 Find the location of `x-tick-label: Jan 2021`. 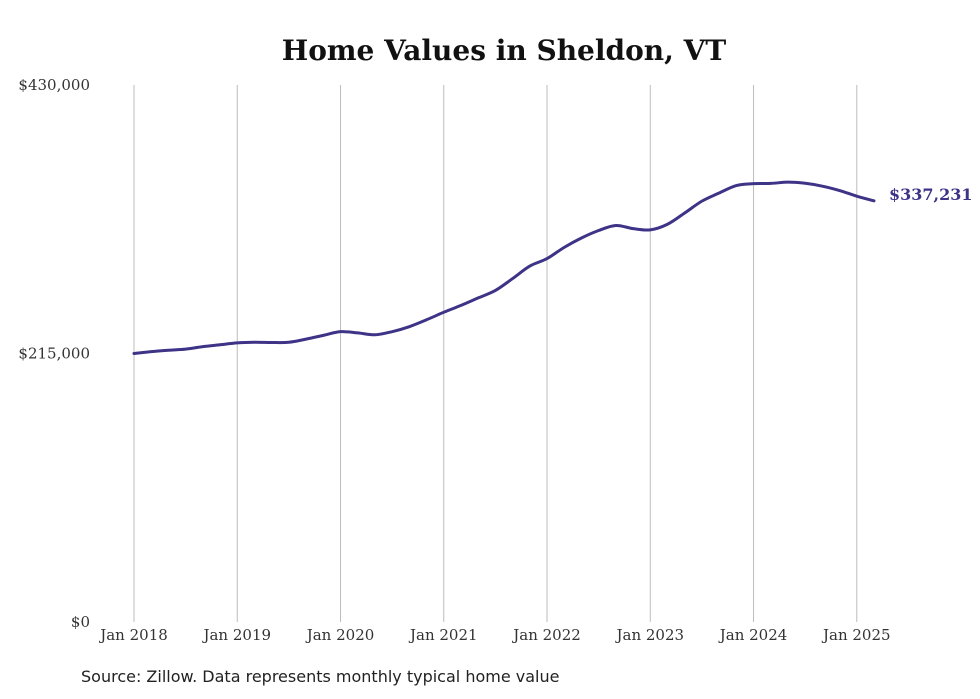

x-tick-label: Jan 2021 is located at coordinates (443, 635).